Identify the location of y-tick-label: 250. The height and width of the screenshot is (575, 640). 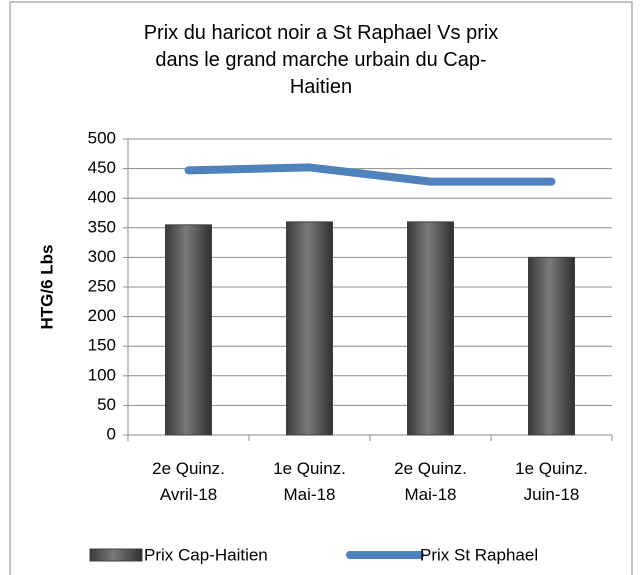
(102, 285).